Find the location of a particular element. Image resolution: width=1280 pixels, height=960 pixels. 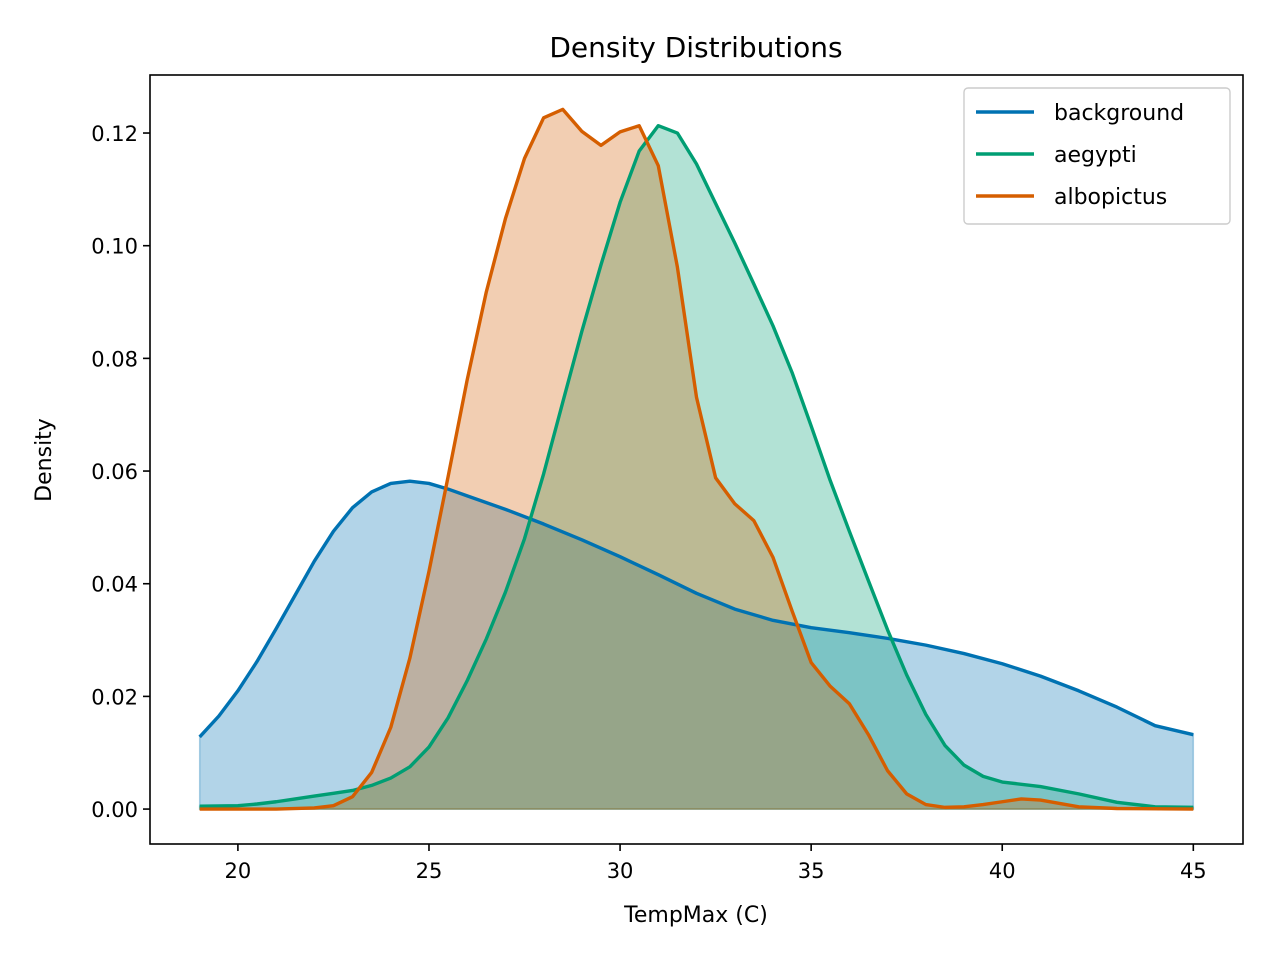

y-tick-label: 0.02 is located at coordinates (114, 697).